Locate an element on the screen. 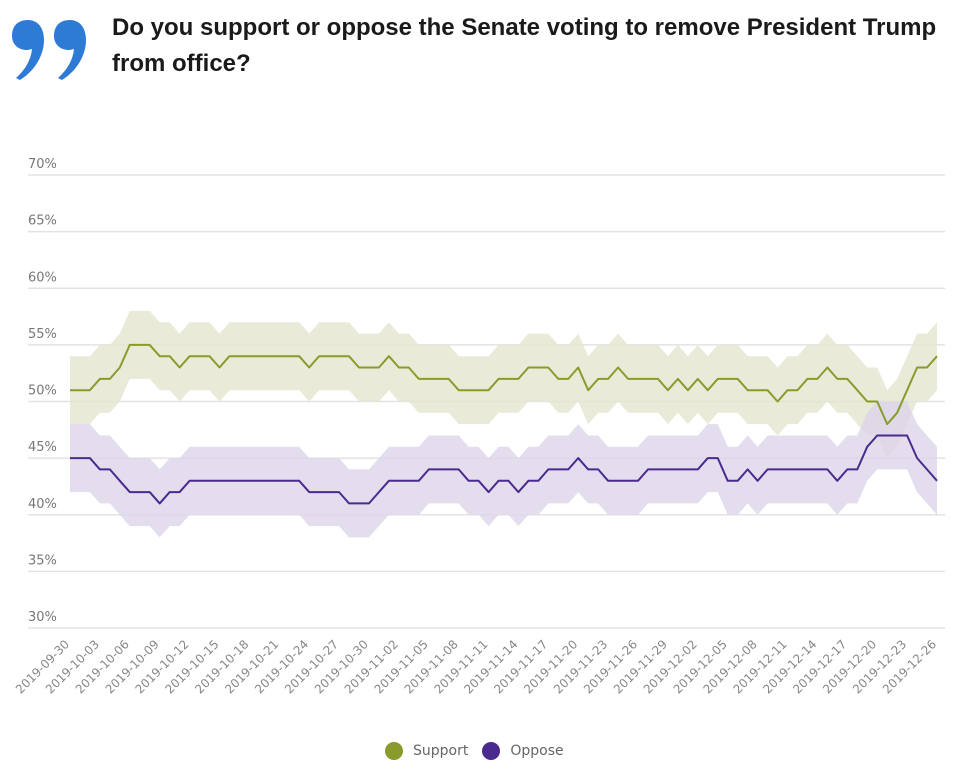 The height and width of the screenshot is (774, 980). legend: Support Oppose is located at coordinates (481, 751).